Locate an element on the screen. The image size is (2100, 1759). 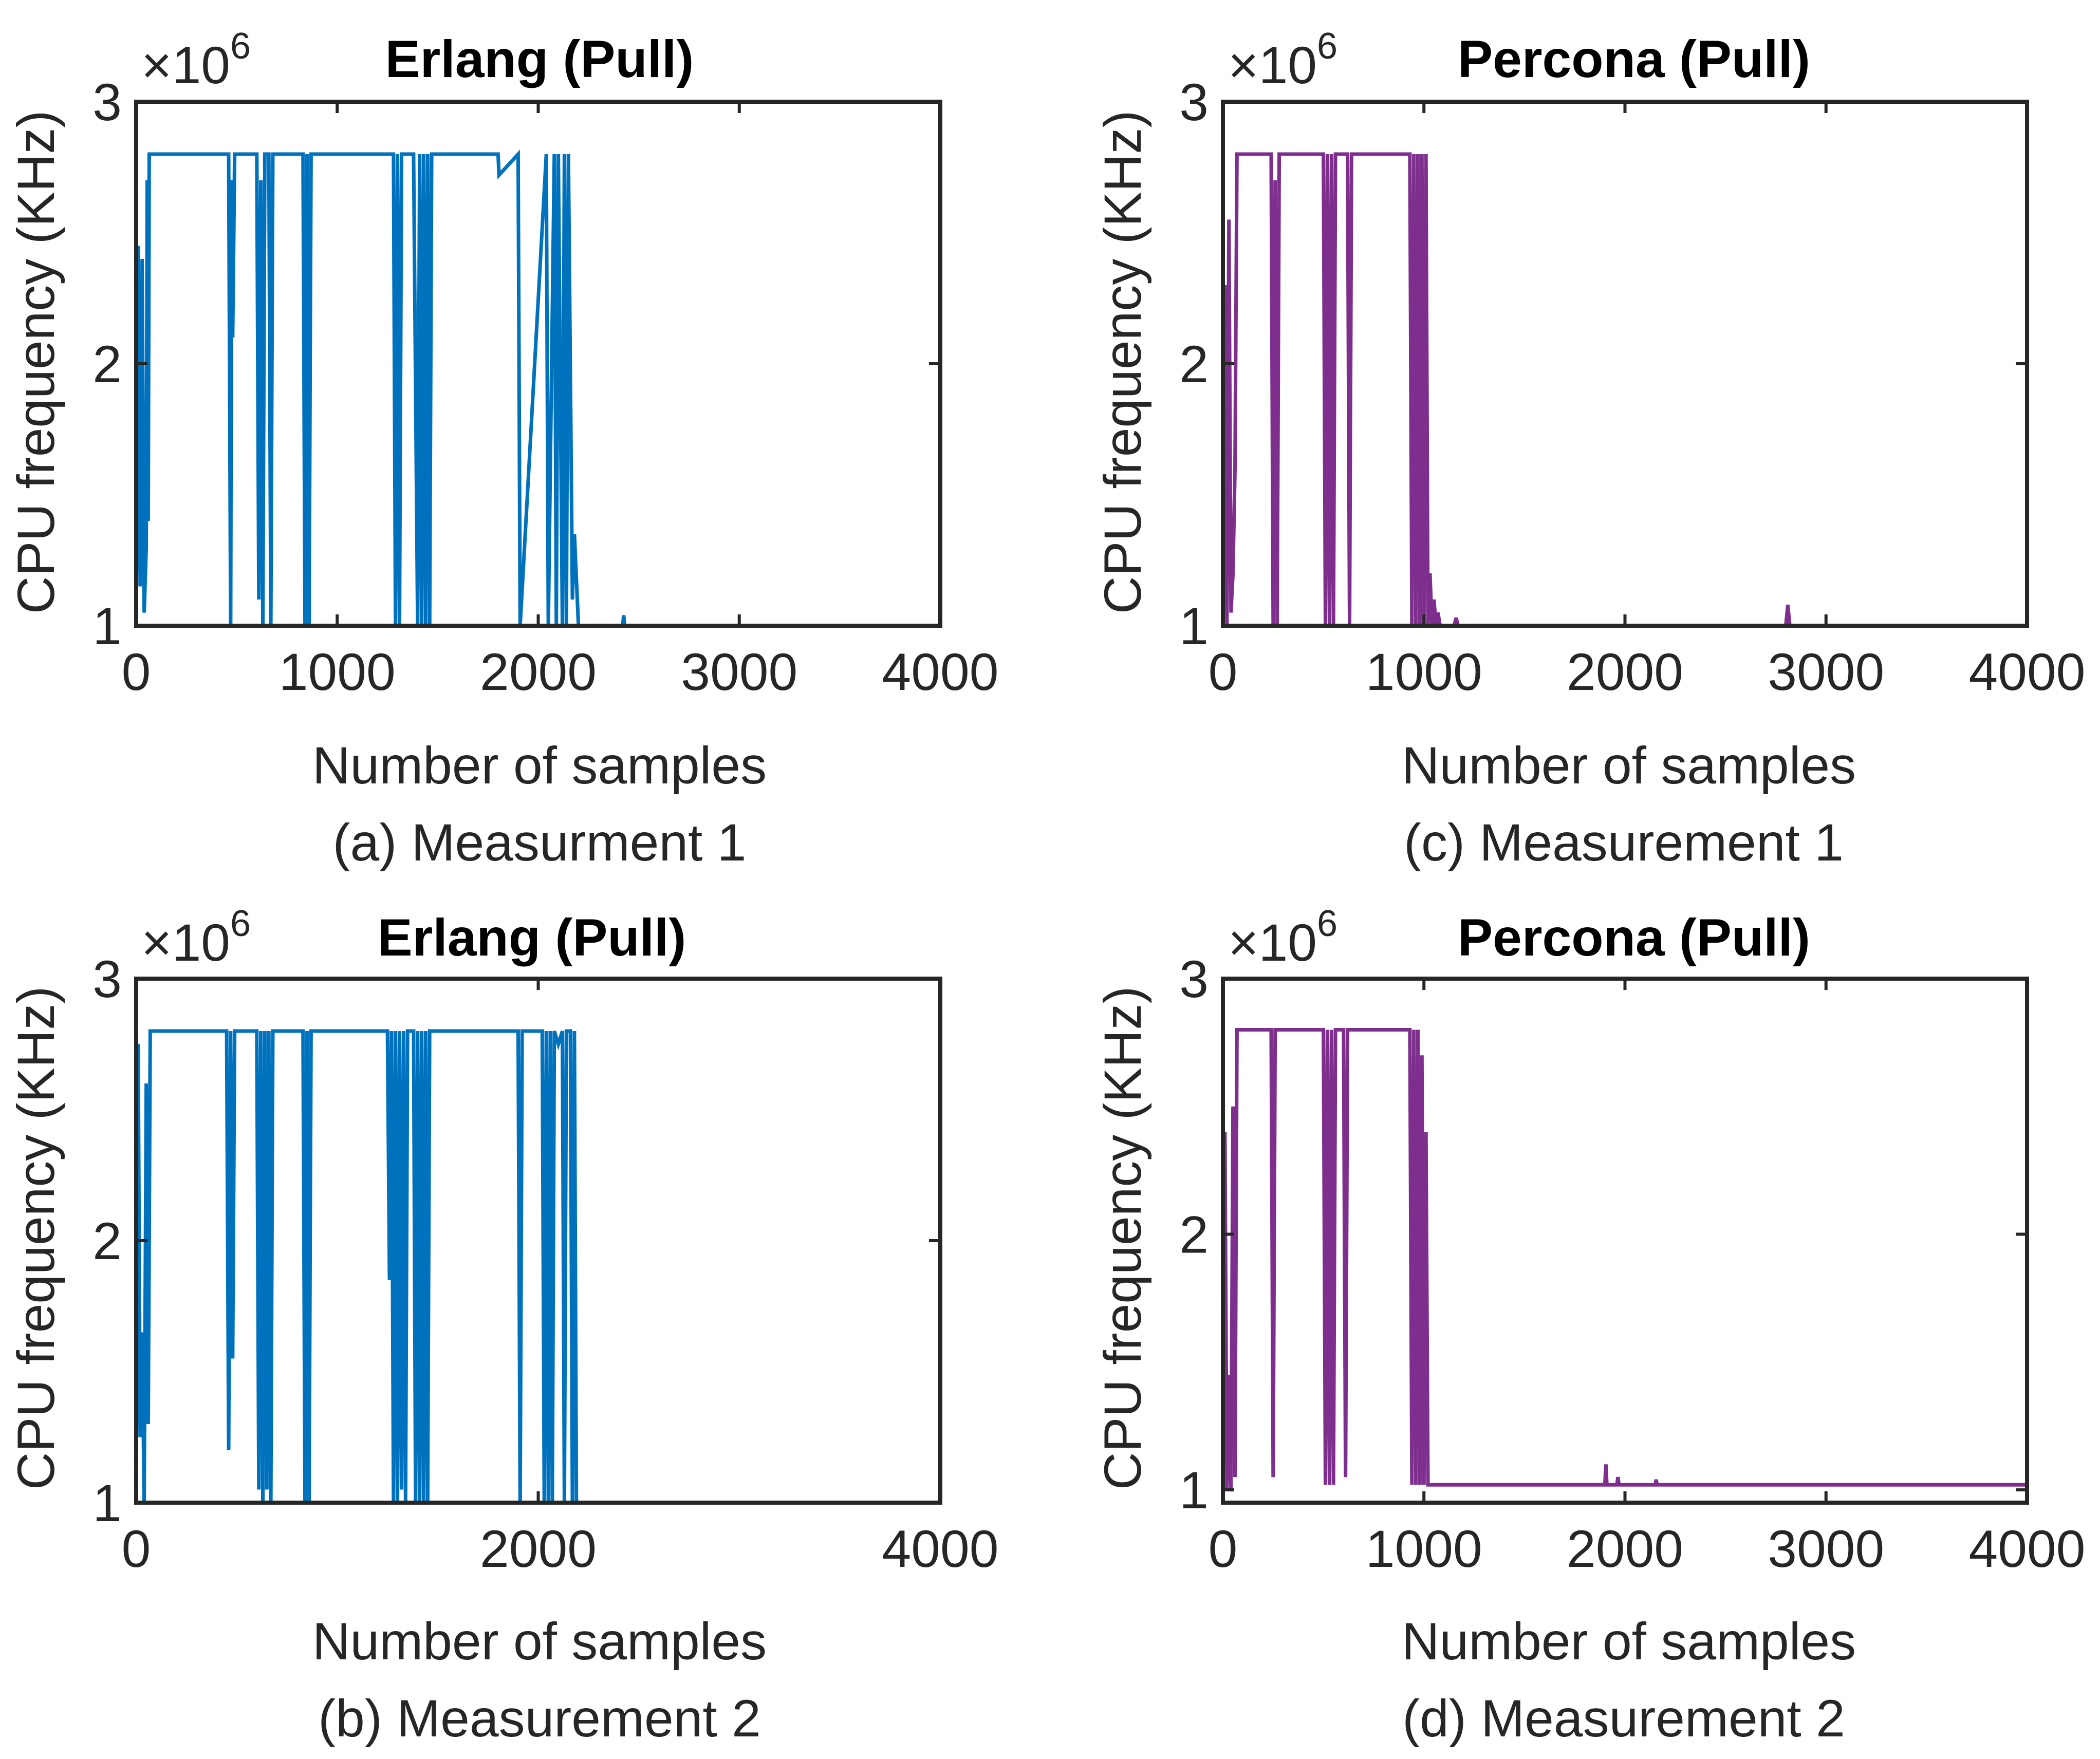
panel-b-multiplier: ×10⁶ is located at coordinates (196, 937).